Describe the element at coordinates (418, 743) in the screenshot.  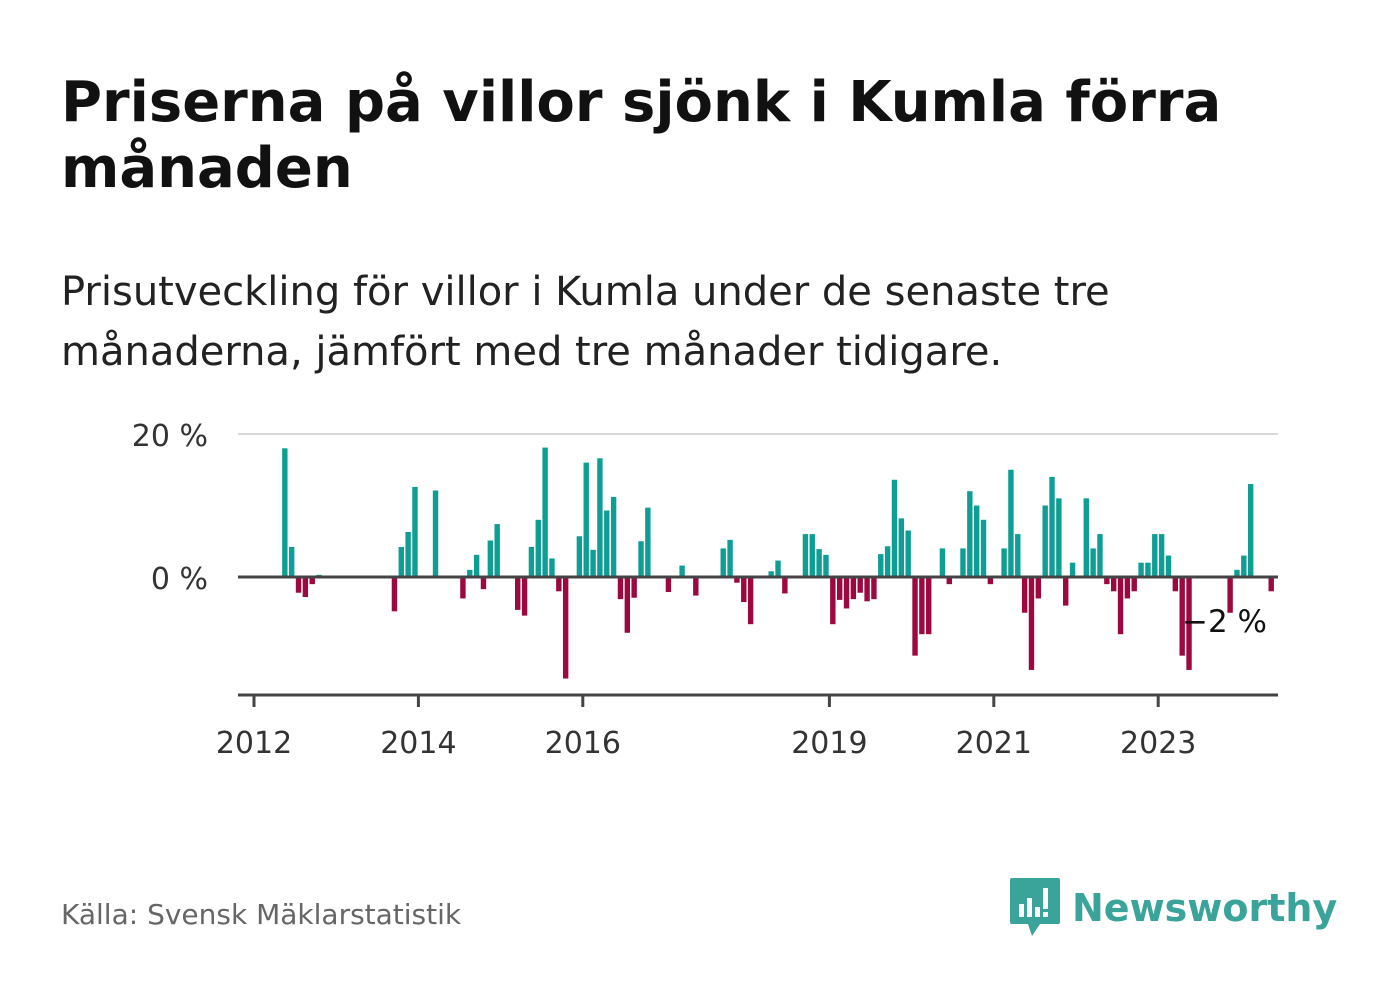
I see `x-tick-label: 2014` at that location.